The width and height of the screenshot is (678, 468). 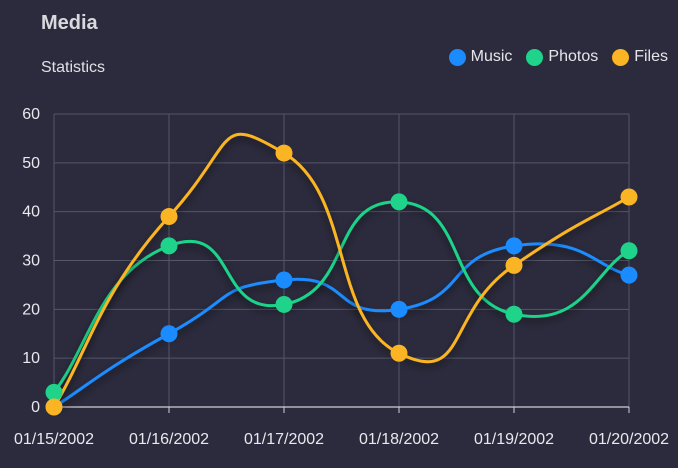 I want to click on chart-legend: Music Photos Files, so click(x=558, y=57).